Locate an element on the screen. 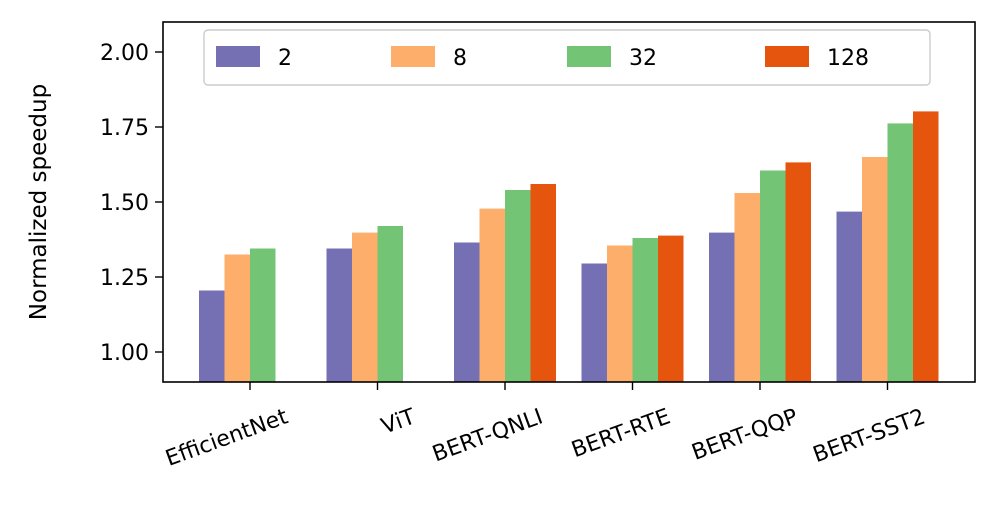 Image resolution: width=998 pixels, height=522 pixels. bar-32-BERT-QQP is located at coordinates (773, 276).